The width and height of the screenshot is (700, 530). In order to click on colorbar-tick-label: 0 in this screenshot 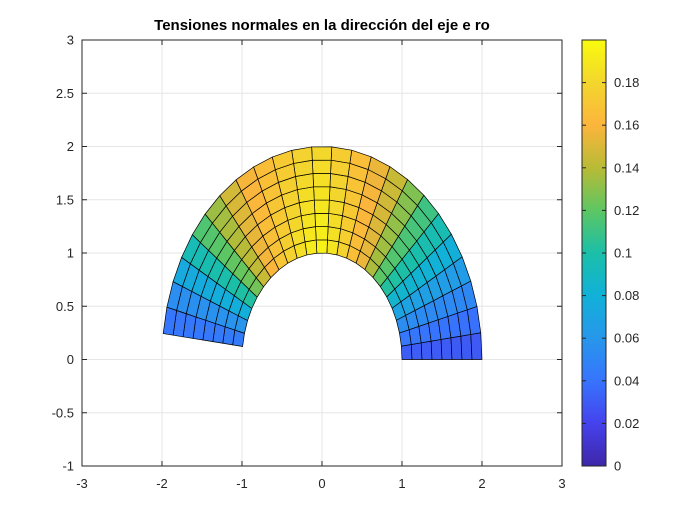, I will do `click(617, 466)`.